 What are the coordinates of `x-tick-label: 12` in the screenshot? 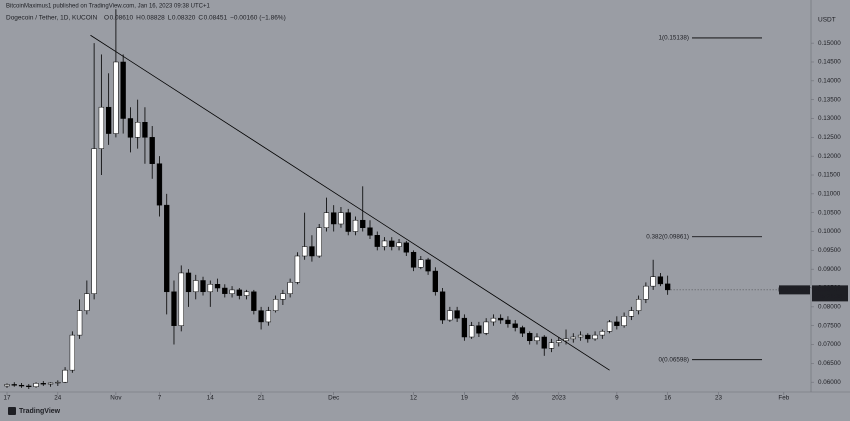 It's located at (414, 398).